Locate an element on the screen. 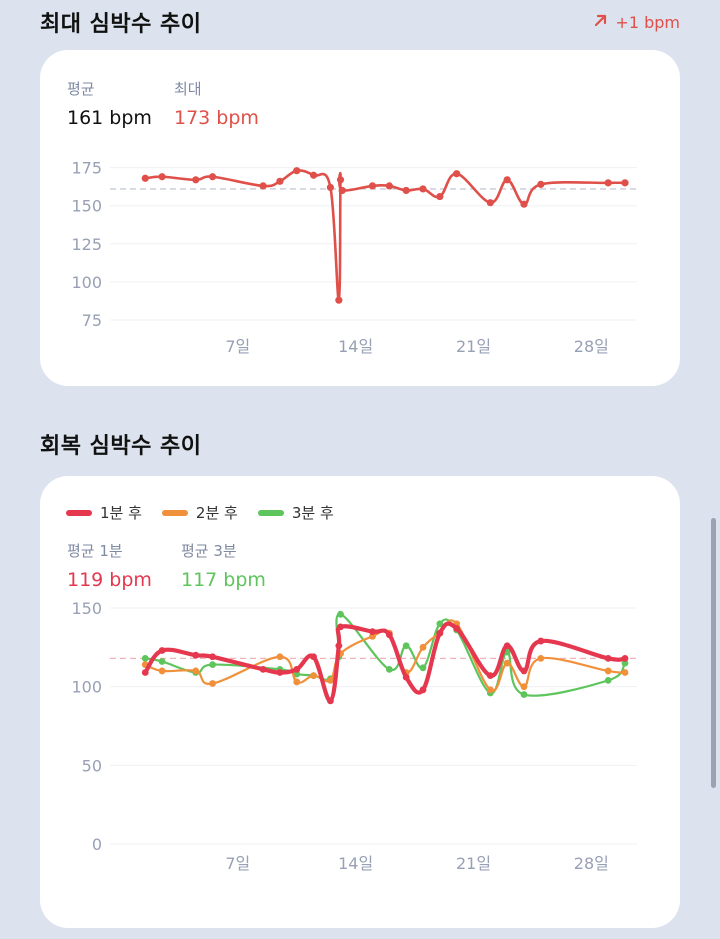 The height and width of the screenshot is (939, 720). max-hr-avg-value: 161 bpm is located at coordinates (109, 118).